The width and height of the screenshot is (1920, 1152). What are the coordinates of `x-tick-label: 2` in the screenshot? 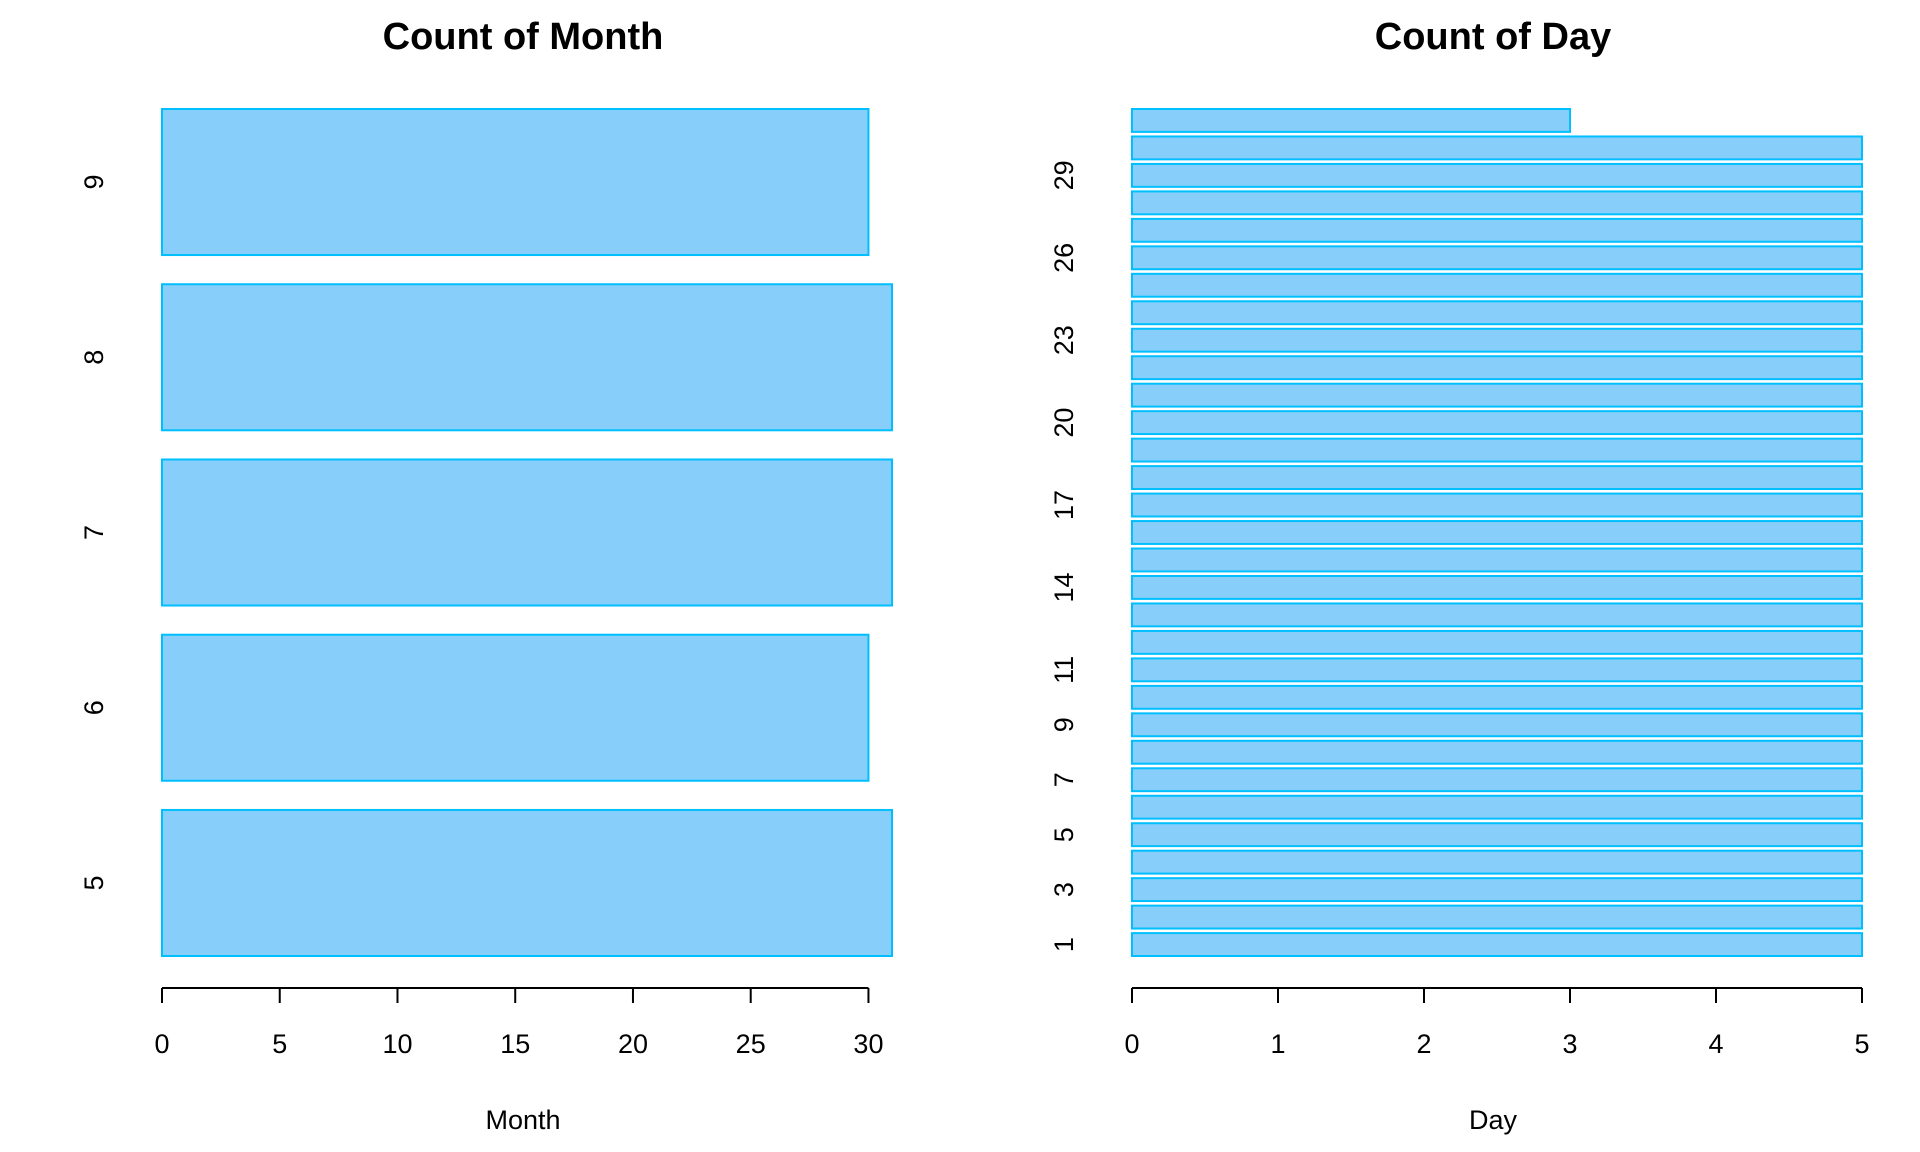 It's located at (1423, 1044).